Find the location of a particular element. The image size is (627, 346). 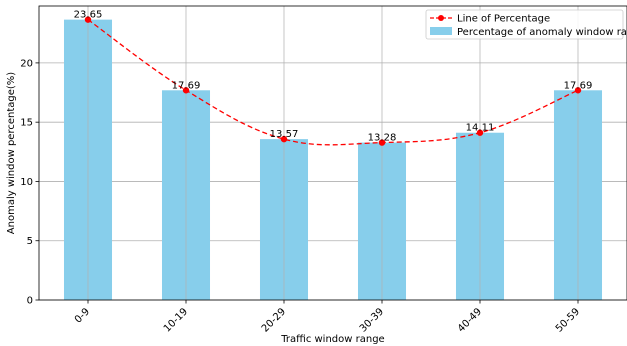

y-tick-label: 5 is located at coordinates (30, 241).